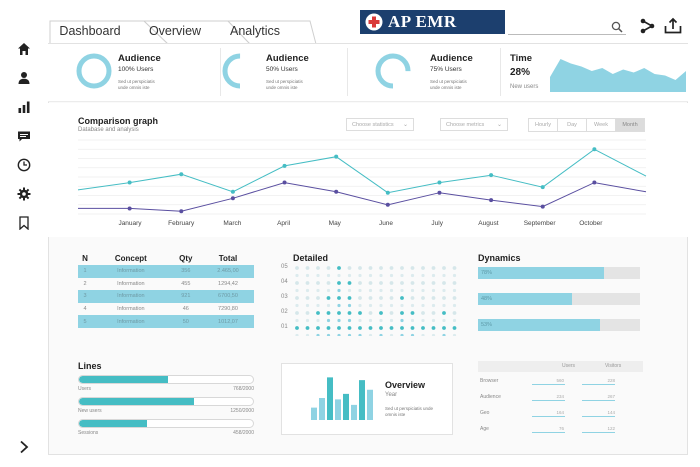  What do you see at coordinates (451, 58) in the screenshot?
I see `card-3-title: Audience` at bounding box center [451, 58].